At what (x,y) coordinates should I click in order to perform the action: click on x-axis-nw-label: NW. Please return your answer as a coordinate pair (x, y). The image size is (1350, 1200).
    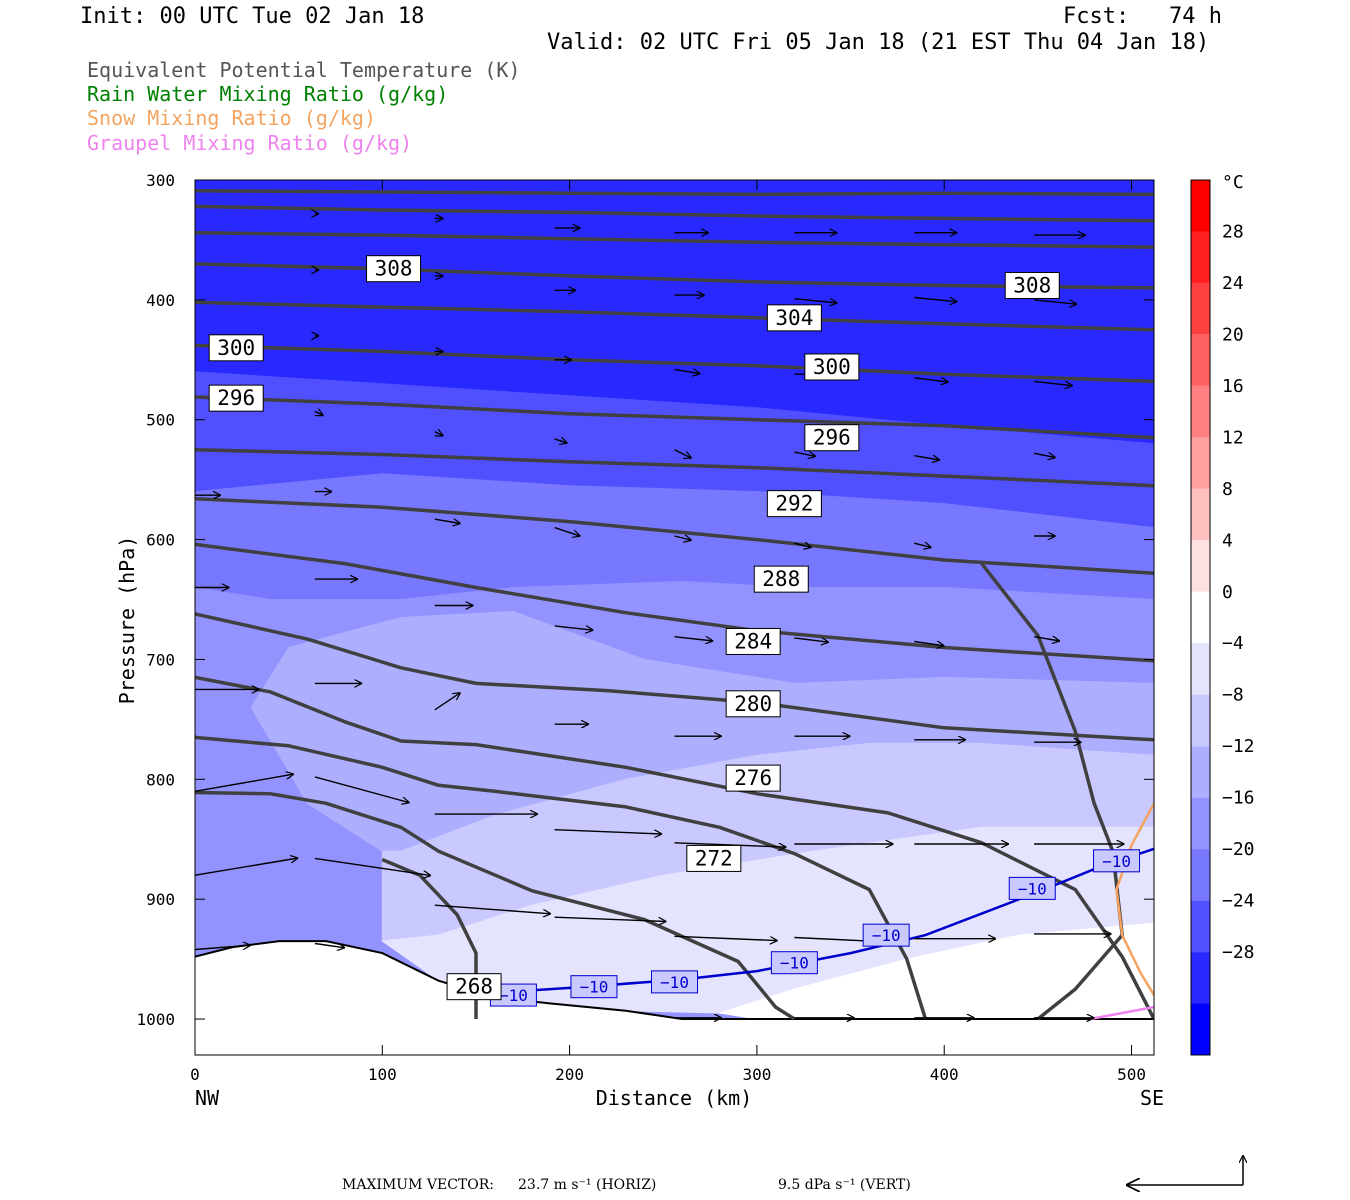
    Looking at the image, I should click on (207, 1098).